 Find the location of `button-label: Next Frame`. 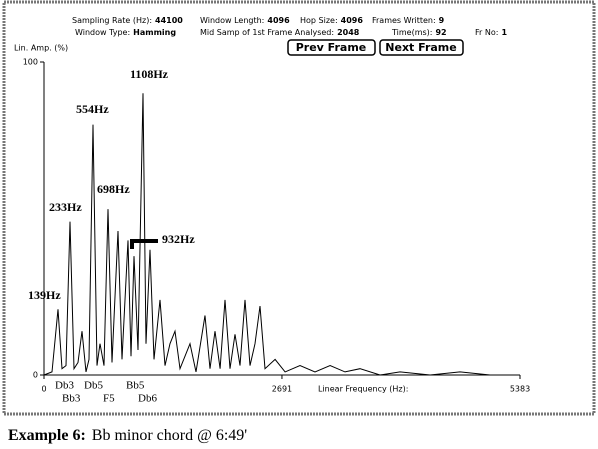

button-label: Next Frame is located at coordinates (420, 47).